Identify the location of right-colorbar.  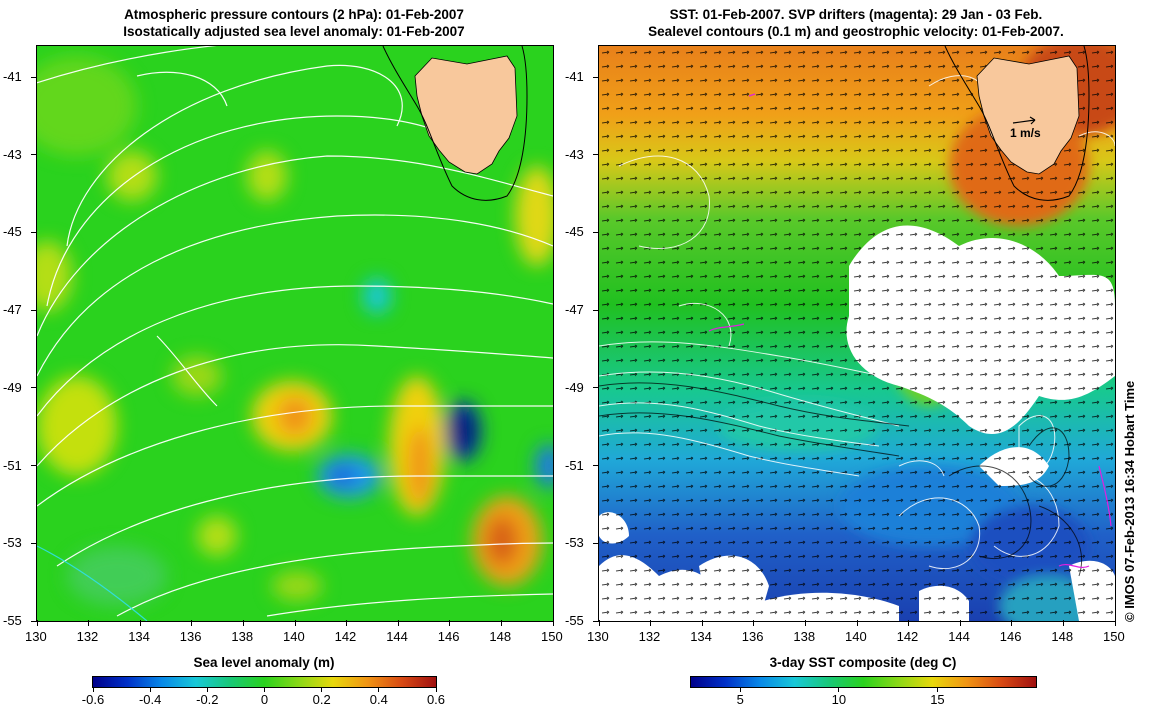
(863, 682).